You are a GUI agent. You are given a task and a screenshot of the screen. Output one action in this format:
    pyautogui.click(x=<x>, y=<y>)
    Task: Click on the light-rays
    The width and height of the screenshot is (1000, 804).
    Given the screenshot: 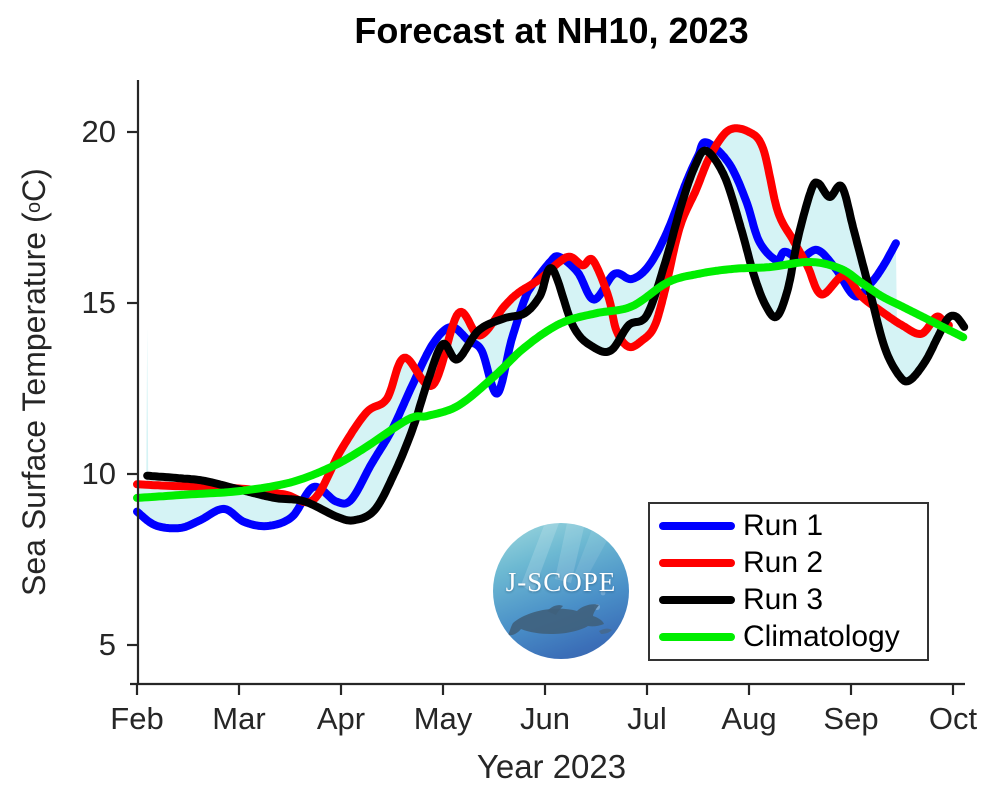 What is the action you would take?
    pyautogui.click(x=565, y=566)
    